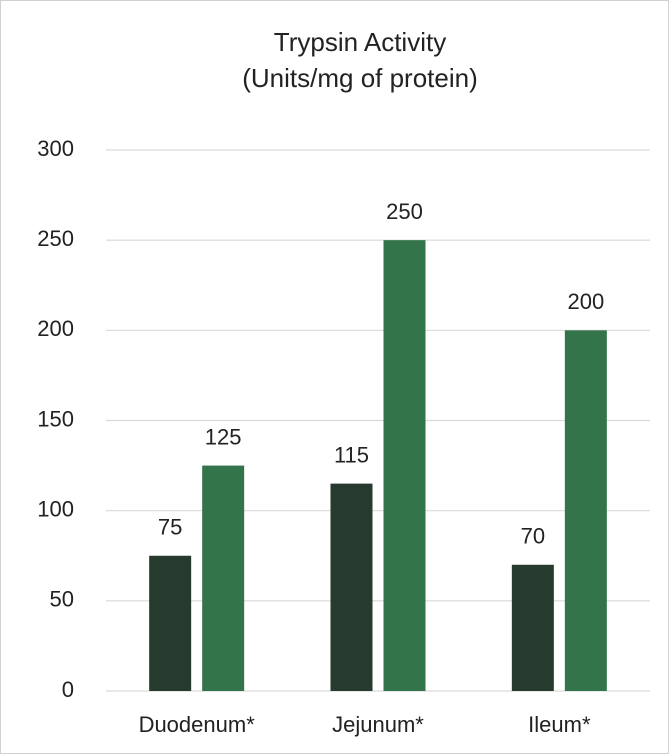  What do you see at coordinates (533, 536) in the screenshot?
I see `value-label: 70` at bounding box center [533, 536].